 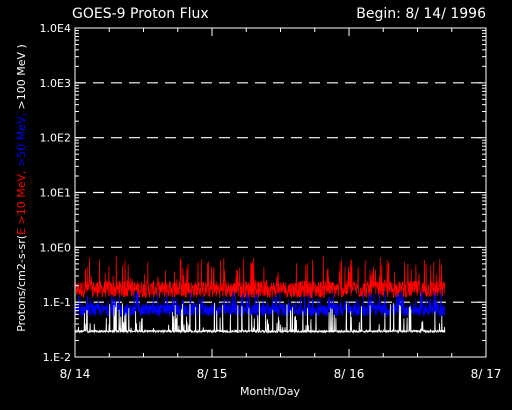 I want to click on y-tick-label: 1.0E2, so click(x=55, y=138).